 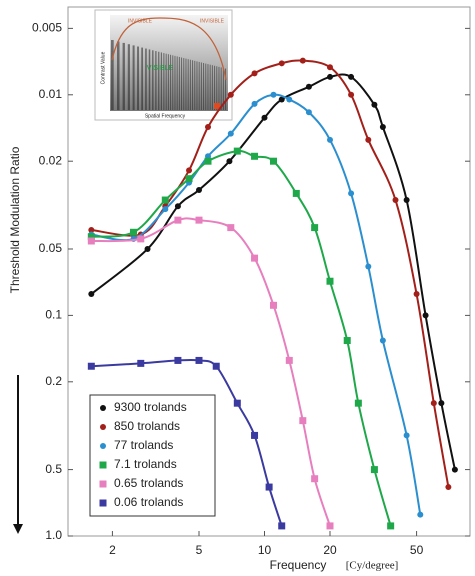 I want to click on inset-label: INVISIBLE, so click(x=140, y=21).